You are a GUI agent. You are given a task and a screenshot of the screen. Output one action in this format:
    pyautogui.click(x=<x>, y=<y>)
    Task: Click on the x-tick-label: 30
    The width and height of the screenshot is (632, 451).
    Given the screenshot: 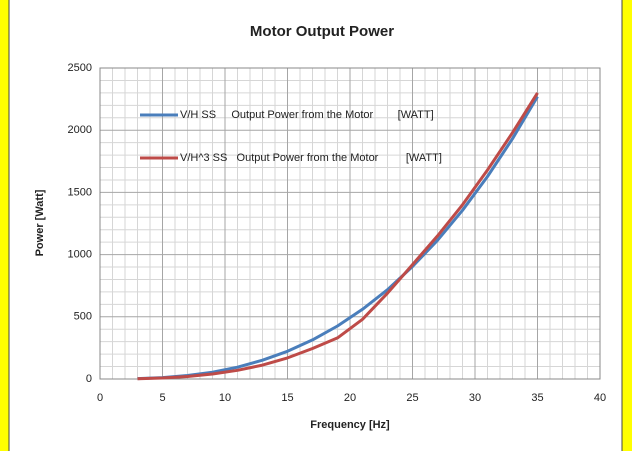 What is the action you would take?
    pyautogui.click(x=475, y=398)
    